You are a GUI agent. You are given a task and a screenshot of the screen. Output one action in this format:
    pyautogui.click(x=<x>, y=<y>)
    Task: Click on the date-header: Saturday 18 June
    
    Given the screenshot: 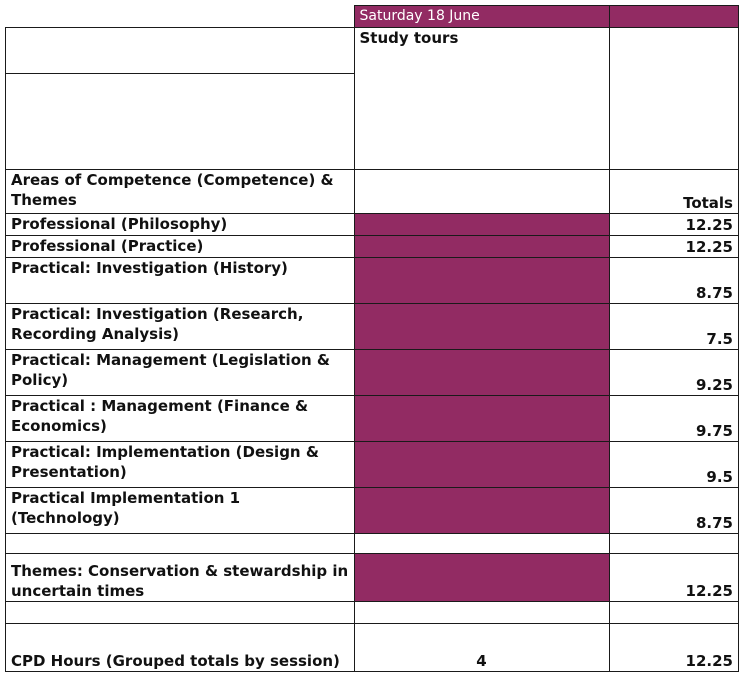 What is the action you would take?
    pyautogui.click(x=481, y=16)
    